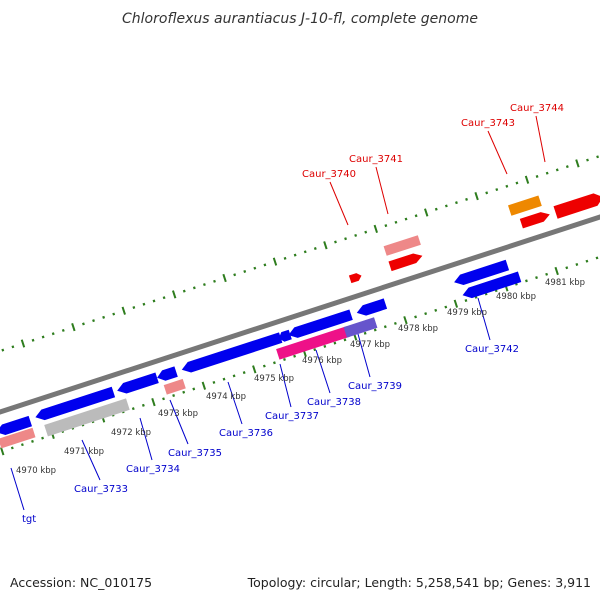  I want to click on gene-f-3742b, so click(492, 285).